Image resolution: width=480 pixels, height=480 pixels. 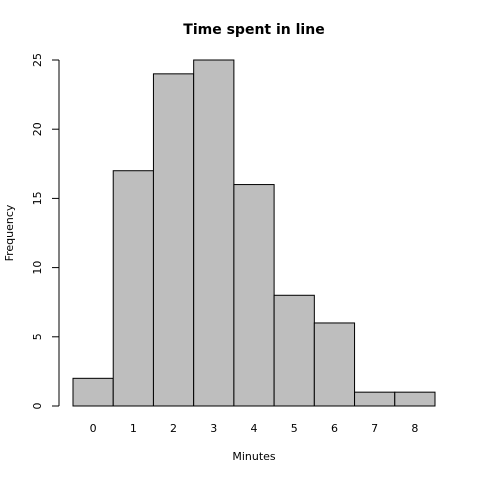 I want to click on y-tick-label: 25, so click(x=37, y=60).